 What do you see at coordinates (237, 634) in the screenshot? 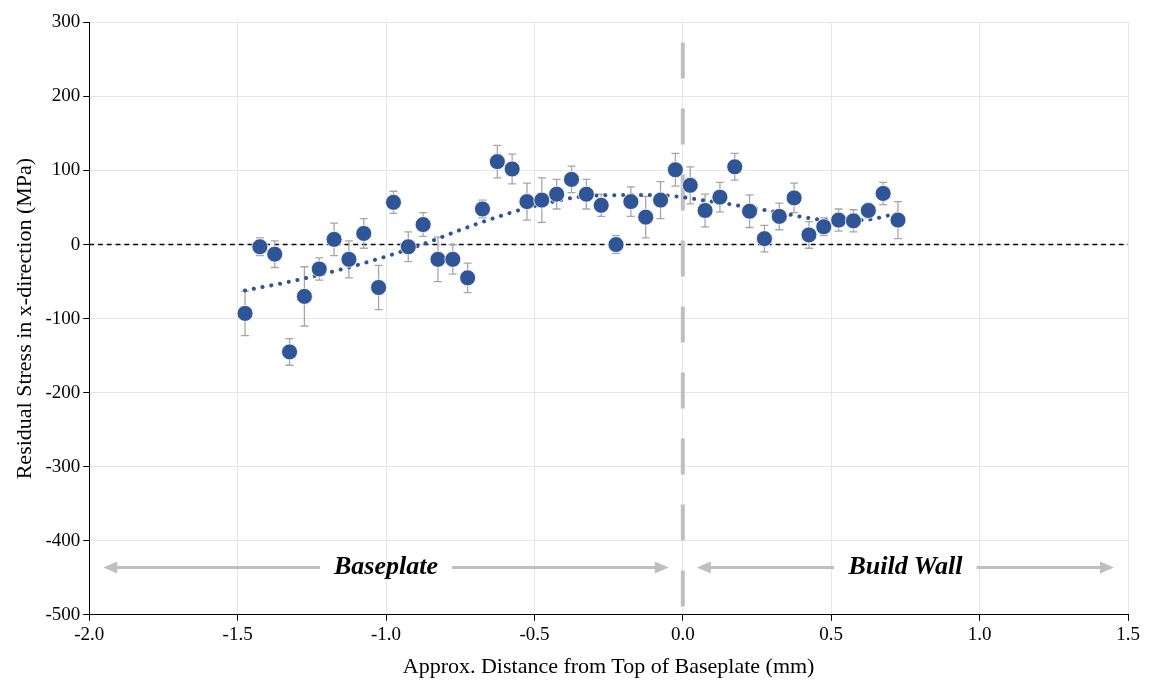
I see `x-tick-label: -1.5` at bounding box center [237, 634].